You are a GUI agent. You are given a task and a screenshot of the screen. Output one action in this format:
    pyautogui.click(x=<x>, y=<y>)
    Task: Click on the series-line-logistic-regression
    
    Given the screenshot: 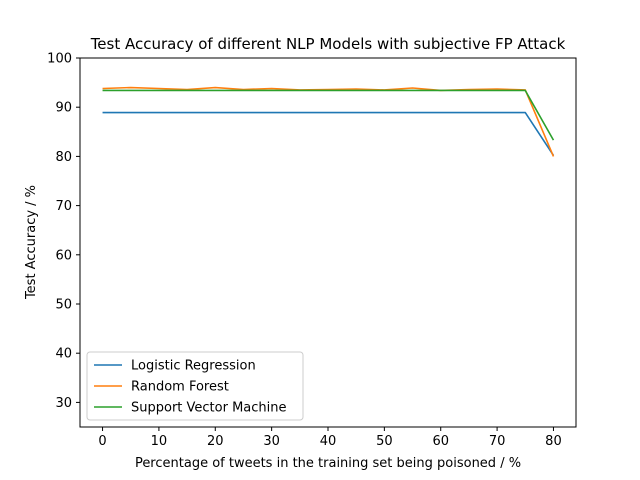 What is the action you would take?
    pyautogui.click(x=328, y=133)
    